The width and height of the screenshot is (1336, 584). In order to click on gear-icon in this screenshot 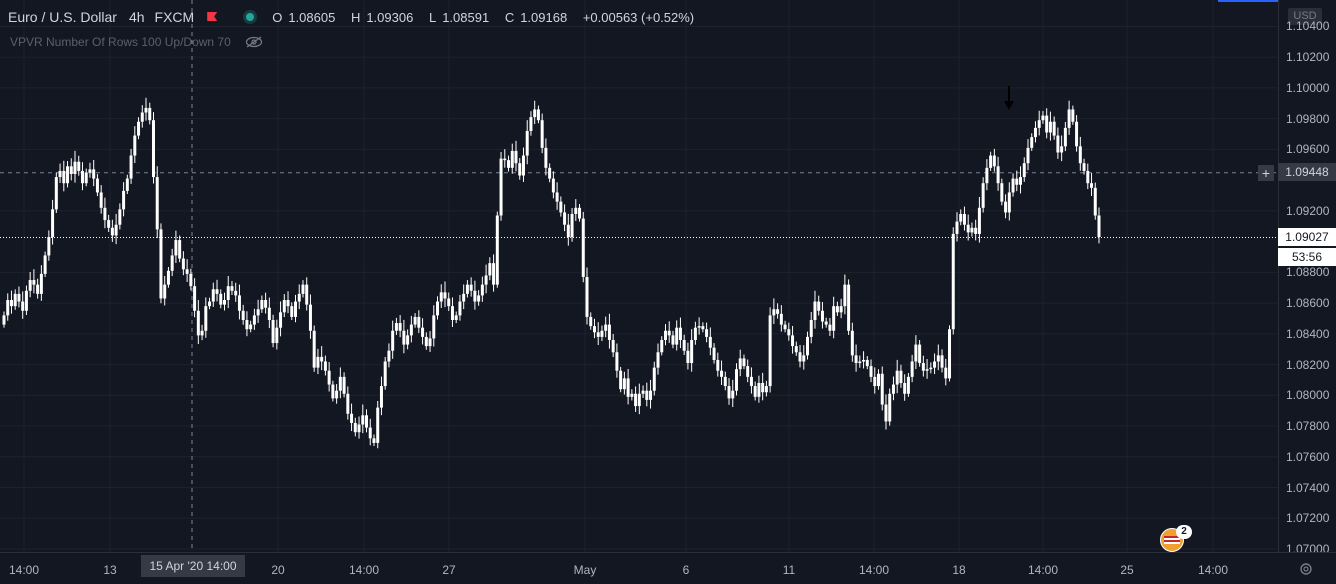, I will do `click(1306, 569)`.